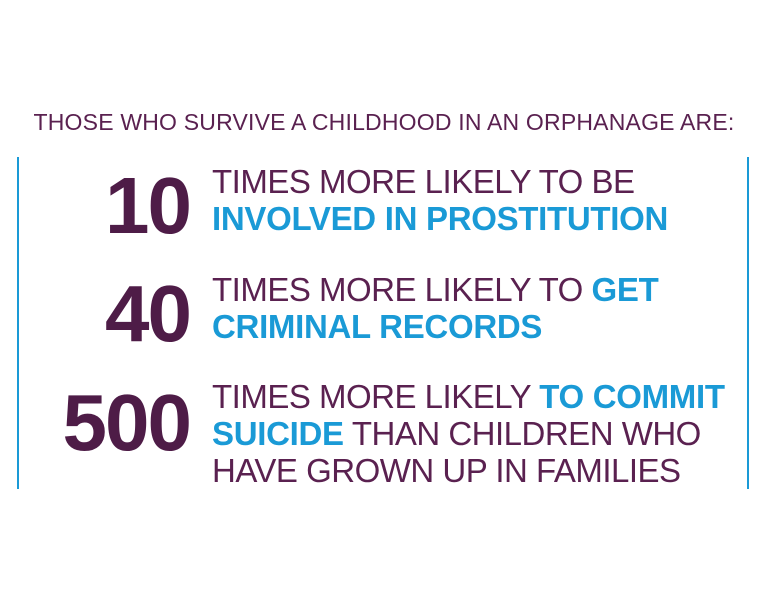 This screenshot has width=768, height=594. What do you see at coordinates (423, 181) in the screenshot?
I see `stat-text-plain: TIMES MORE LIKELY TO BE` at bounding box center [423, 181].